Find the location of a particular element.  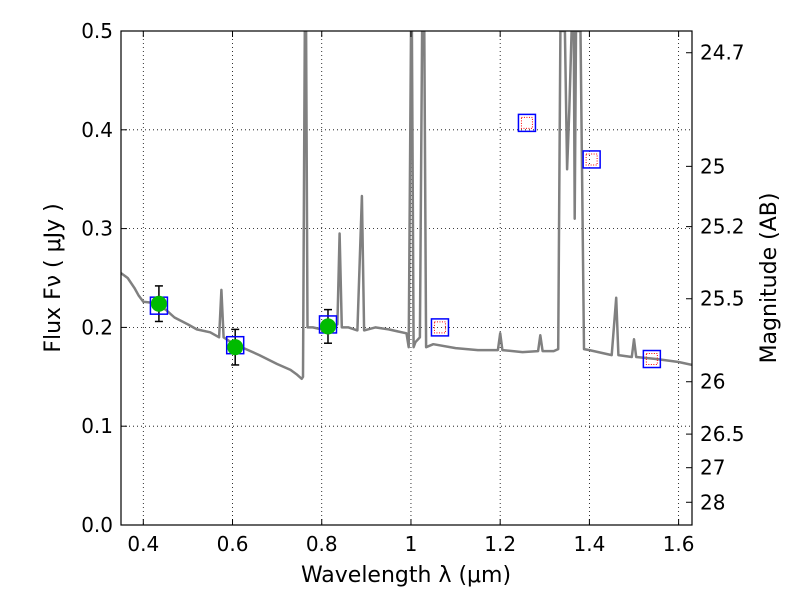

y-tick-label: 0.2 is located at coordinates (97, 327).